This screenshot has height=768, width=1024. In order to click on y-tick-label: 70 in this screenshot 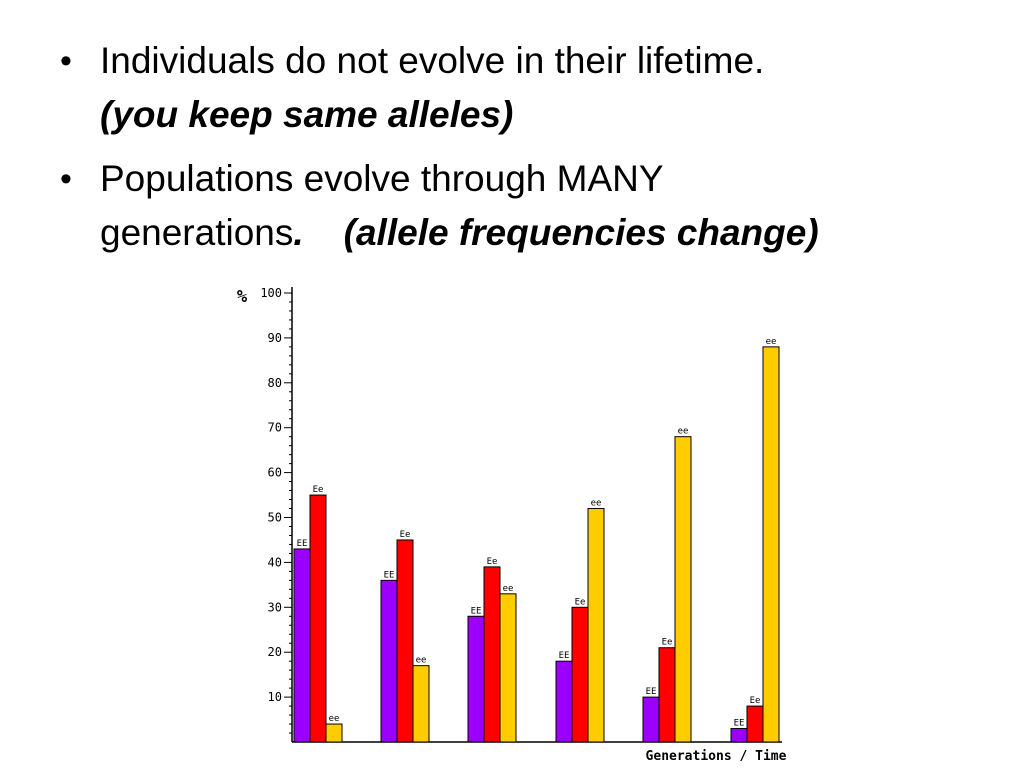, I will do `click(275, 428)`.